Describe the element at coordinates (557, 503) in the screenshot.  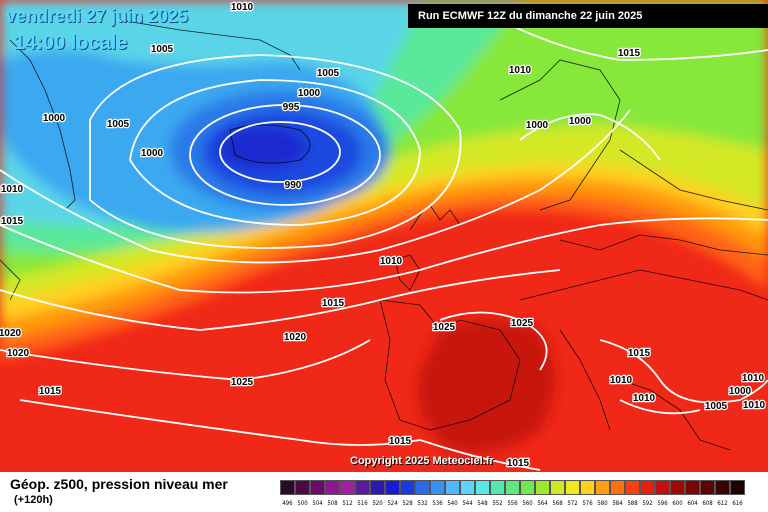
I see `legend-label: 568` at that location.